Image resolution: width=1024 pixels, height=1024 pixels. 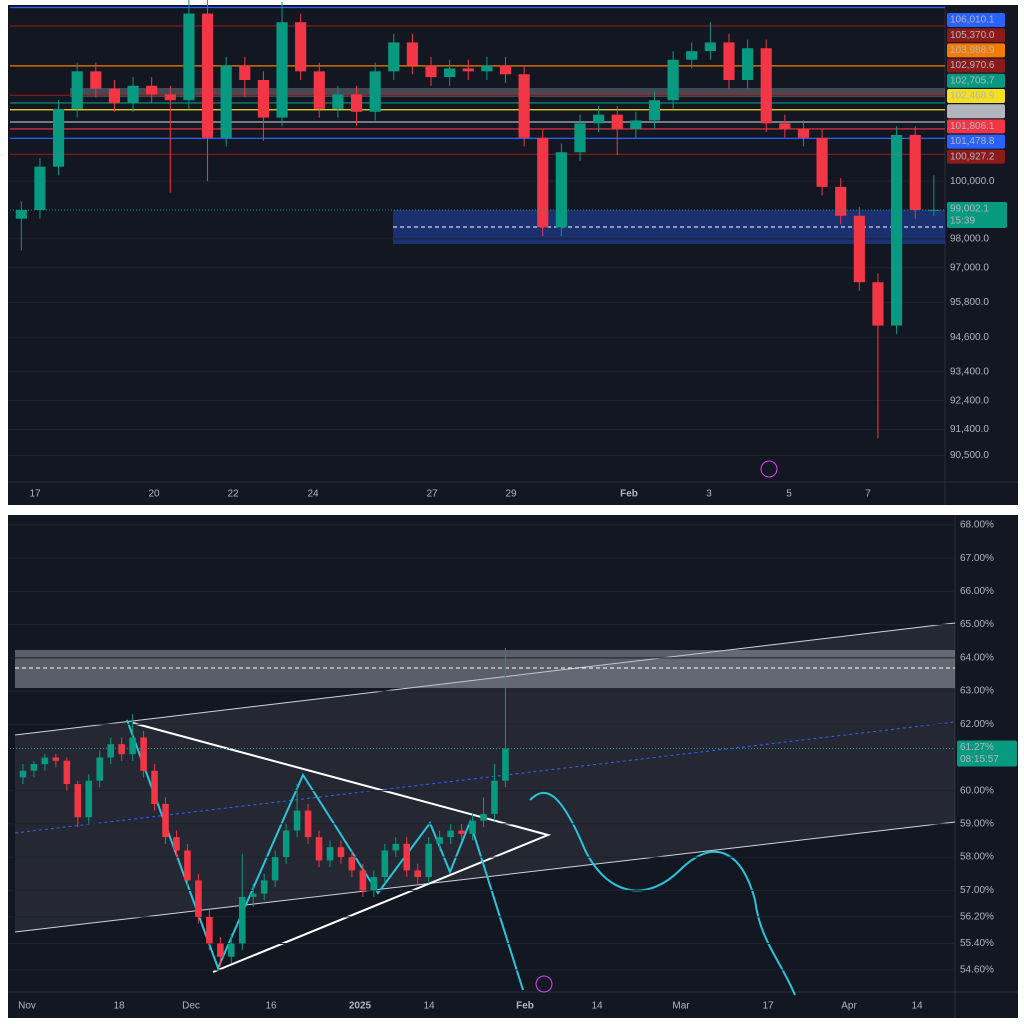 I want to click on y-tick-label: 59.00%, so click(x=977, y=824).